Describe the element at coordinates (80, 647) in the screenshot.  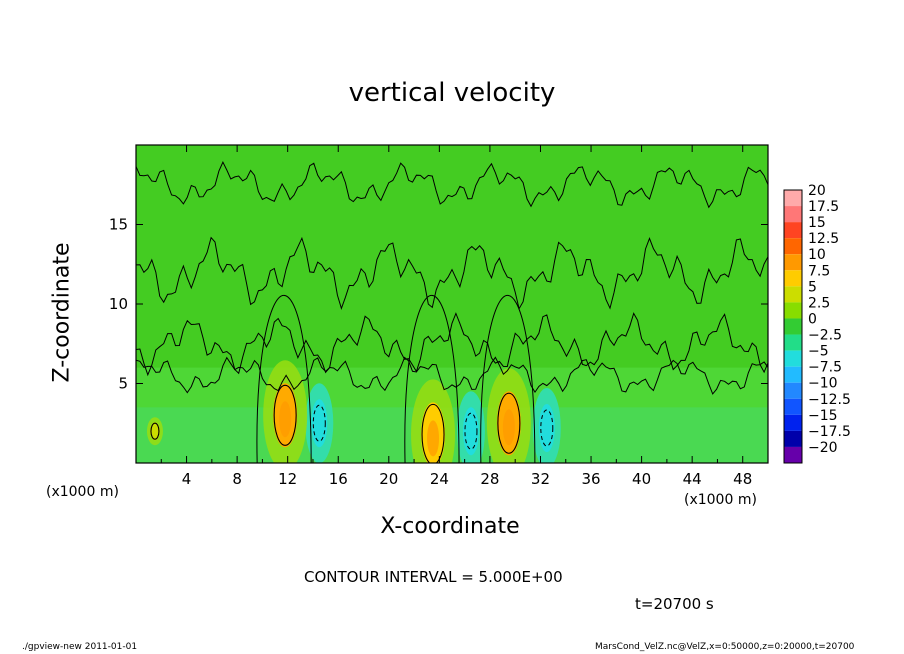
I see `footer-left: ./gpview-new 2011-01-01` at that location.